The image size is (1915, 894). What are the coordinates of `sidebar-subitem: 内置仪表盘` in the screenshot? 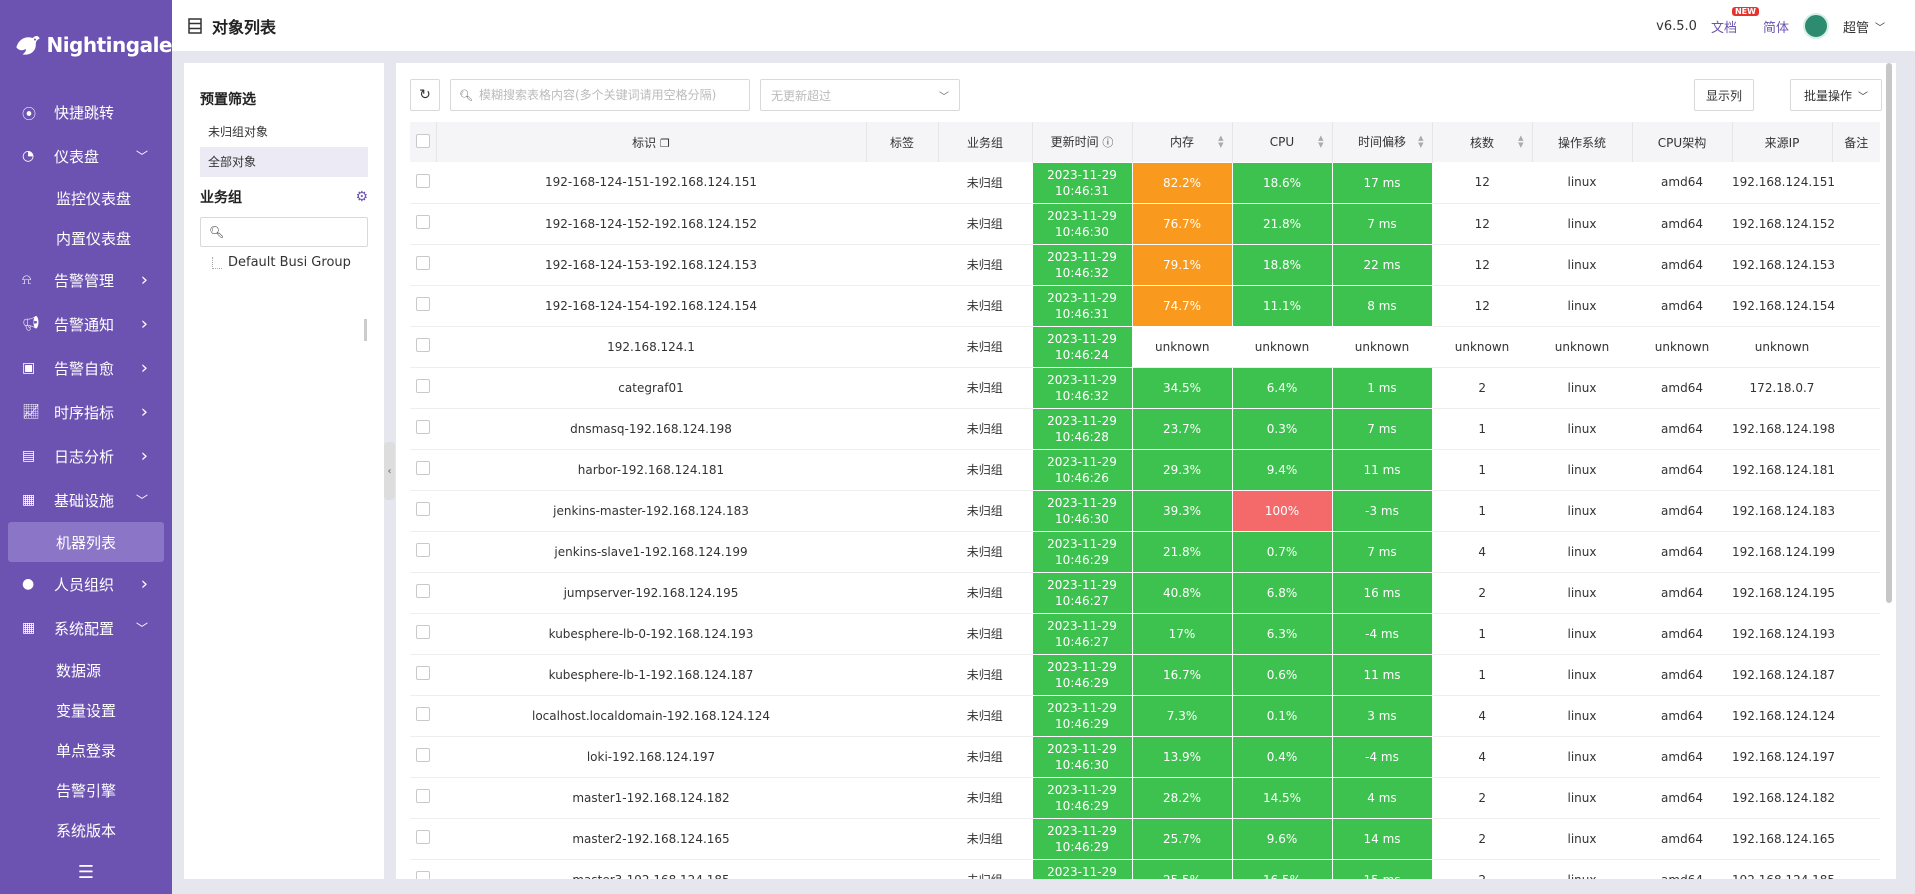 It's located at (86, 238).